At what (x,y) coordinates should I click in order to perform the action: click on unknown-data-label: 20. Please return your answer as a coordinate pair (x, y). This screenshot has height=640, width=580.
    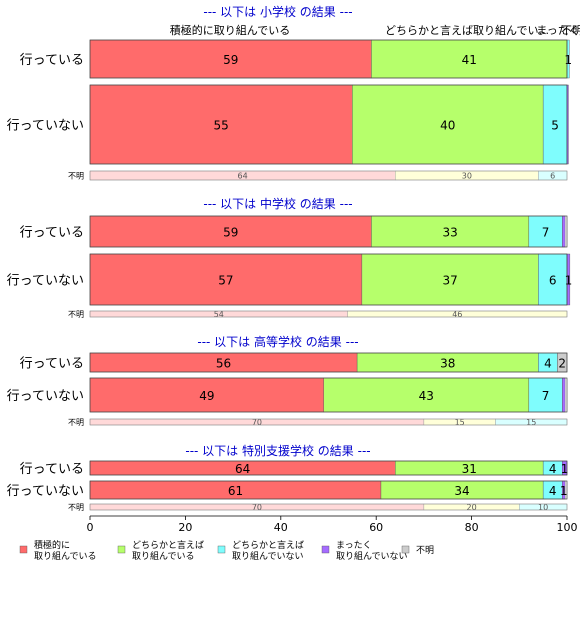
    Looking at the image, I should click on (472, 507).